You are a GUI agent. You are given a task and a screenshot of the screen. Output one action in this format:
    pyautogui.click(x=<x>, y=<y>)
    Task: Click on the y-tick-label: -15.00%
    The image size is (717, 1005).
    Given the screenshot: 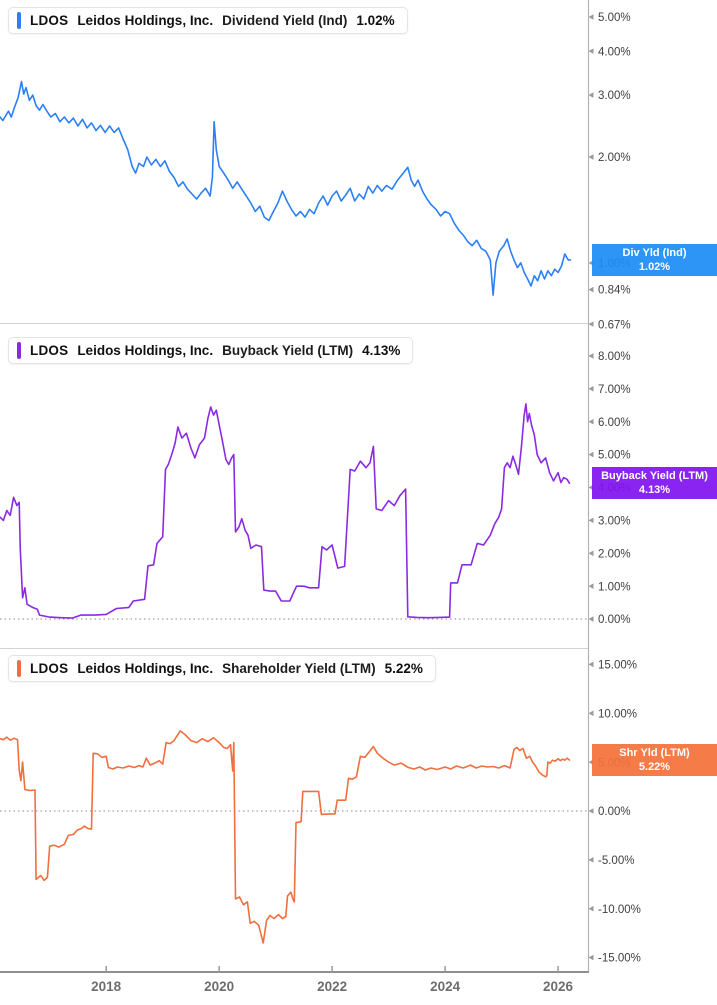 What is the action you would take?
    pyautogui.click(x=619, y=959)
    